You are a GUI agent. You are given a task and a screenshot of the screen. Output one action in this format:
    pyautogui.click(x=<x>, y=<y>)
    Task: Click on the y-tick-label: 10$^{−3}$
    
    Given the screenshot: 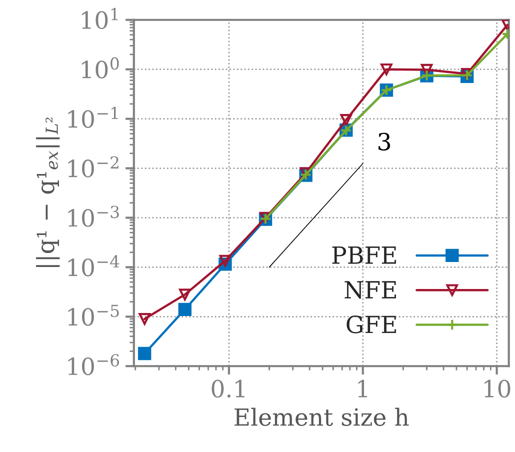 What is the action you would take?
    pyautogui.click(x=93, y=216)
    